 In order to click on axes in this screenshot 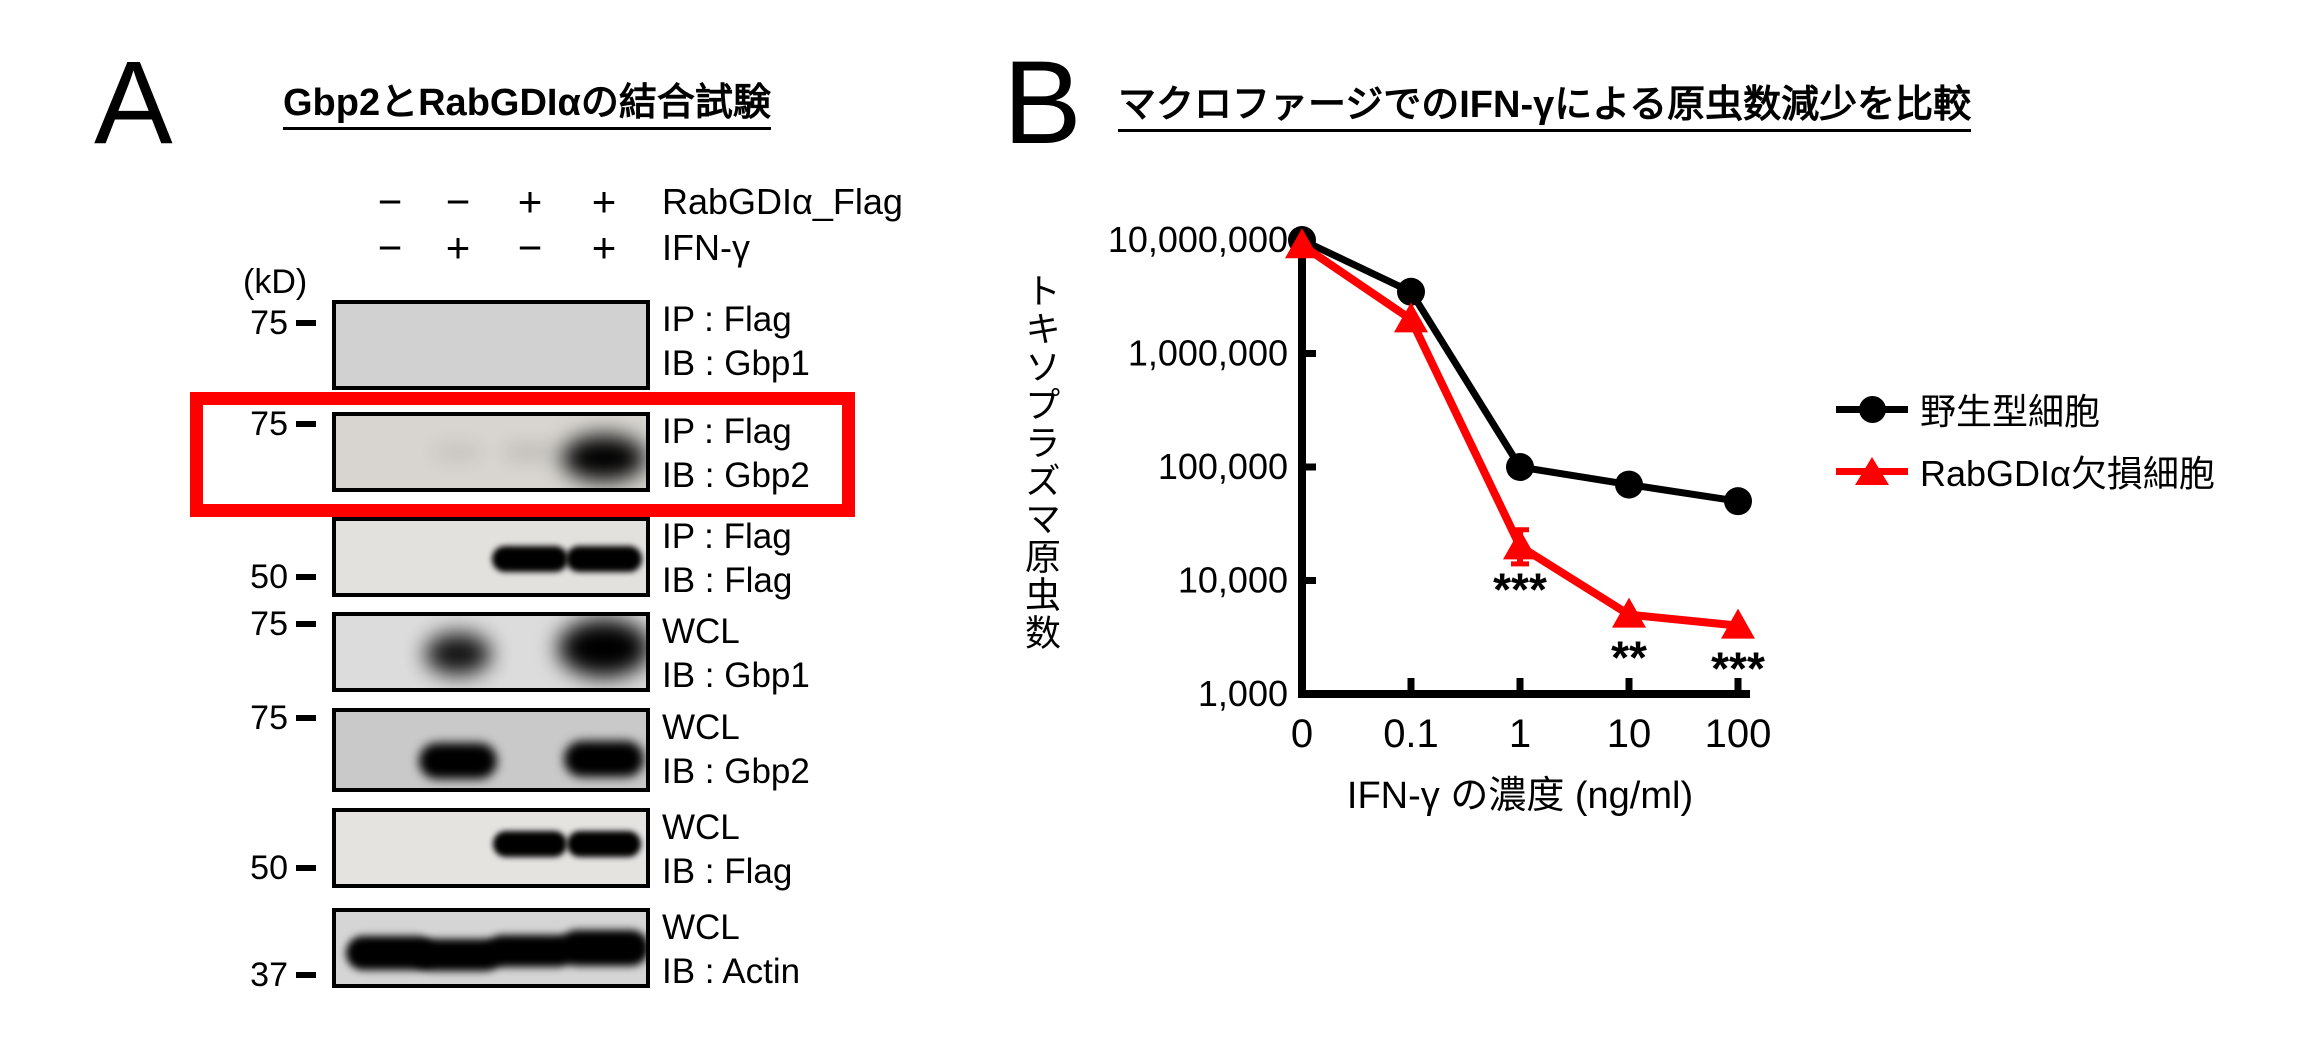, I will do `click(1524, 470)`.